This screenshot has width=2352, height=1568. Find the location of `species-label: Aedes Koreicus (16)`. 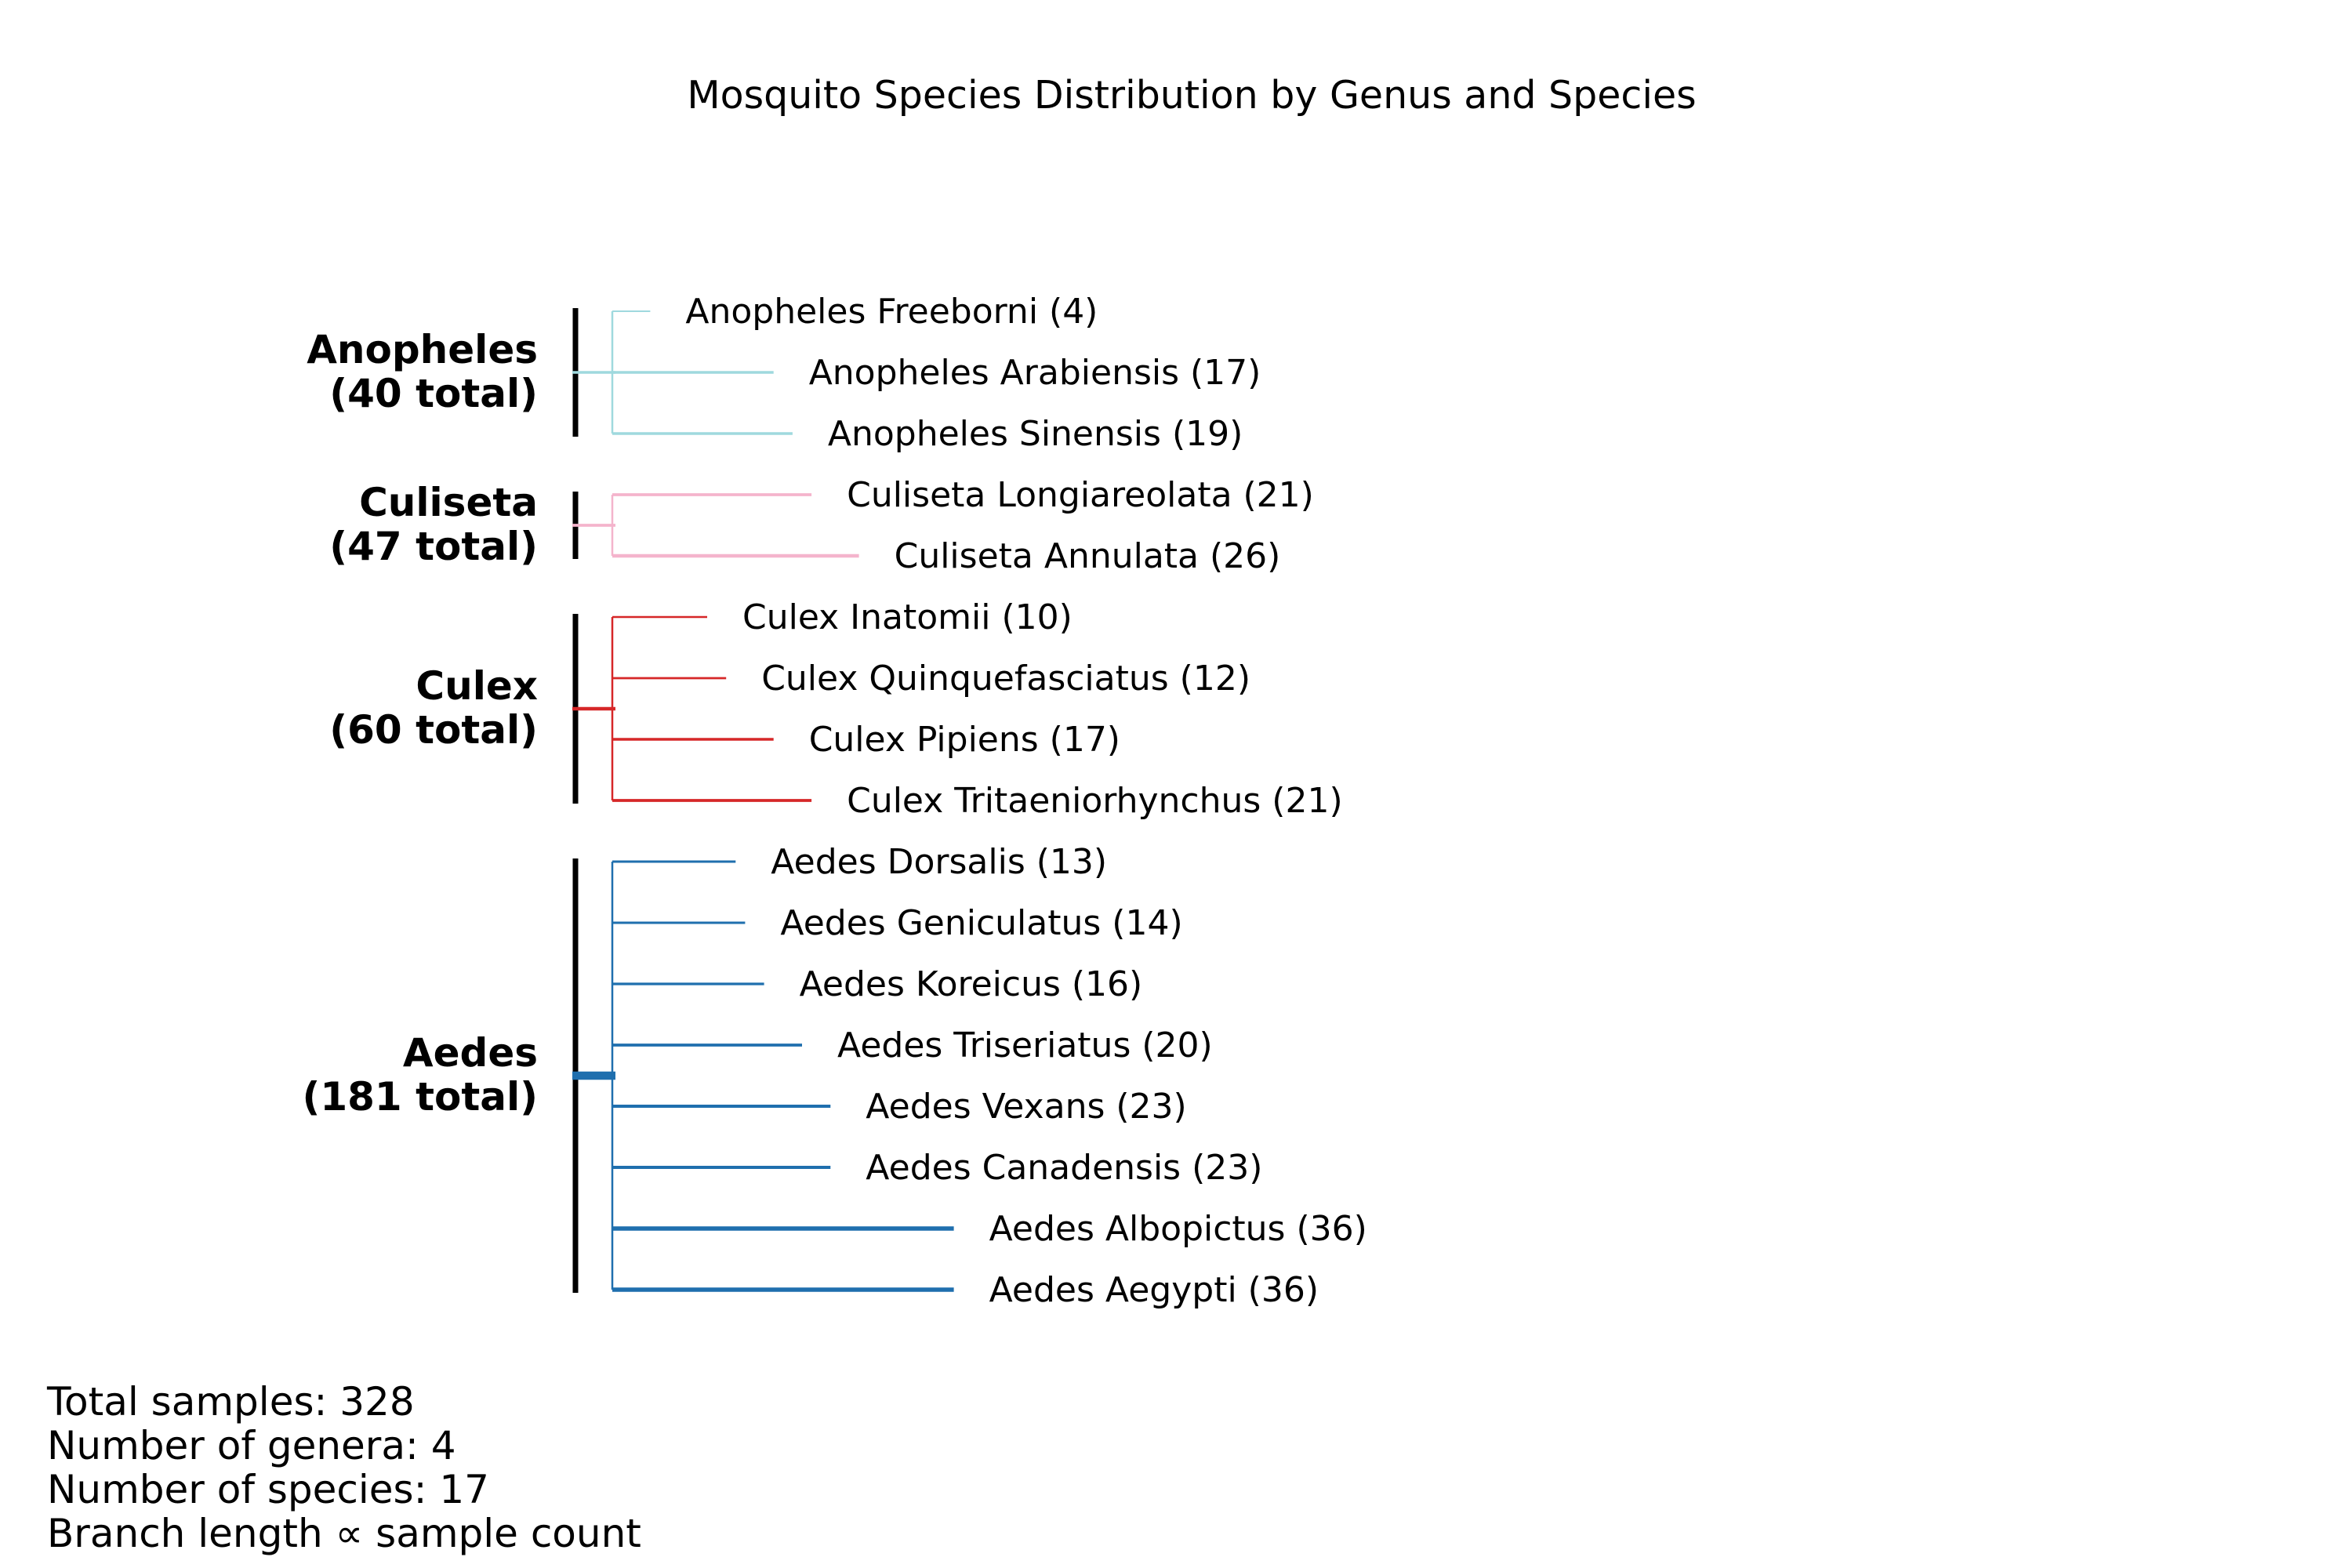

species-label: Aedes Koreicus (16) is located at coordinates (971, 984).